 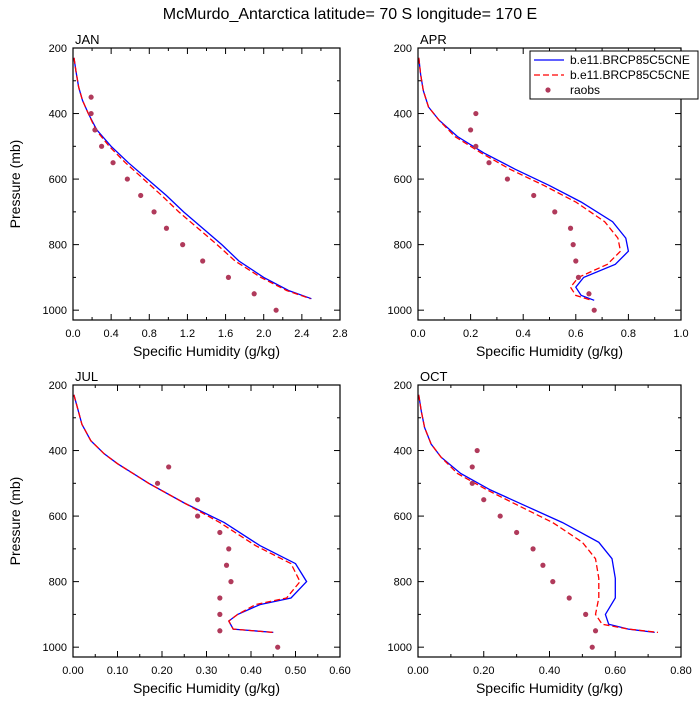 I want to click on x-tick-label: 0.0, so click(x=417, y=334).